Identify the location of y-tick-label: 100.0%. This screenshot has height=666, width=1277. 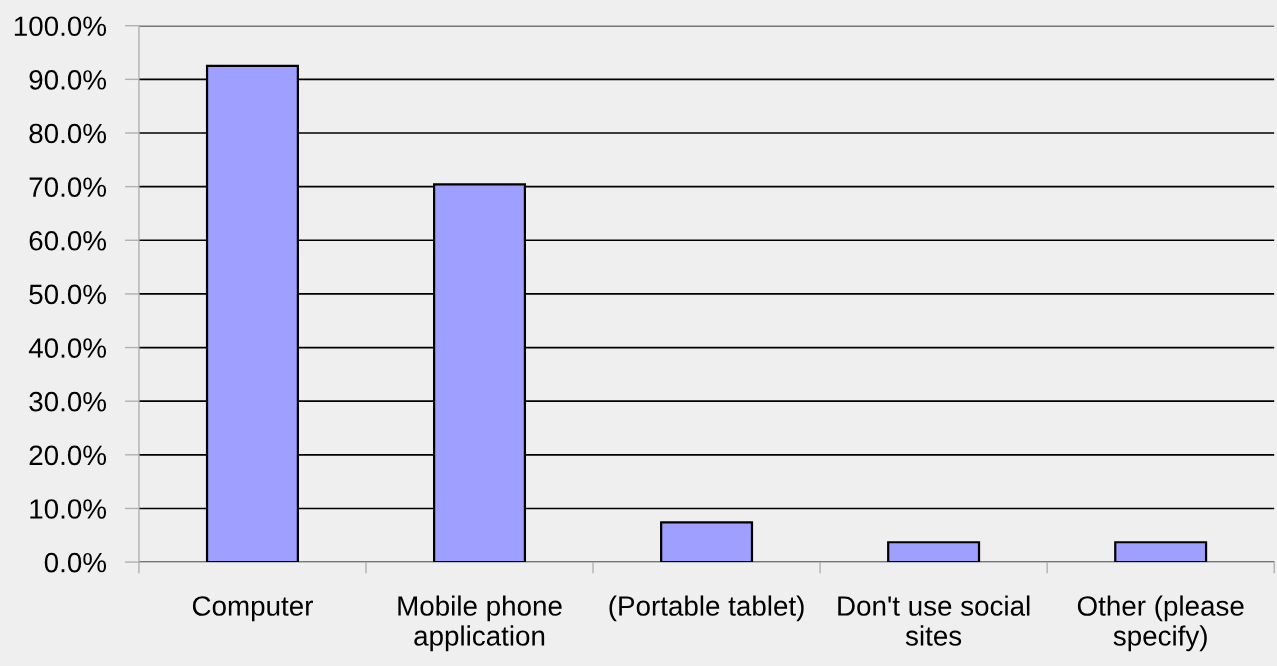
(60, 26).